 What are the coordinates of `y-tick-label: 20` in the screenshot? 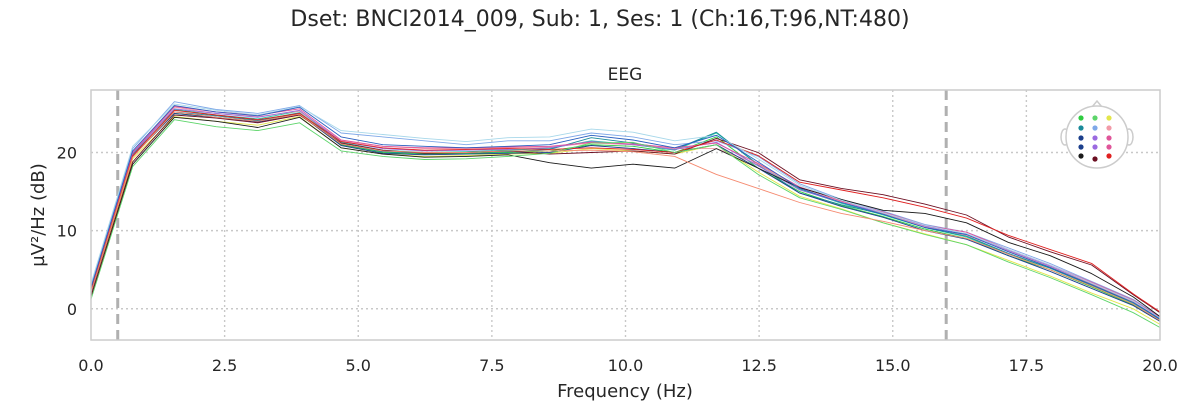 It's located at (67, 153).